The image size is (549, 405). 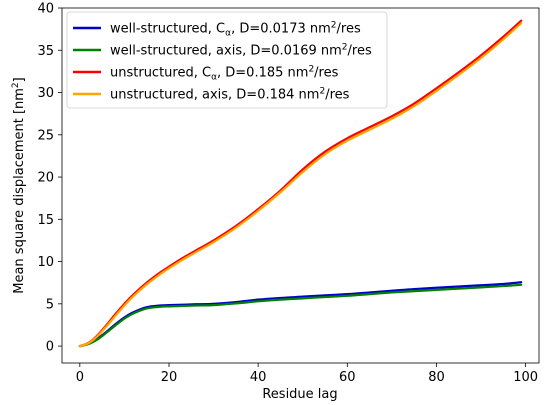 What do you see at coordinates (224, 74) in the screenshot?
I see `legend-label-3: unstructured, Cα, D=0.185 nm2/res` at bounding box center [224, 74].